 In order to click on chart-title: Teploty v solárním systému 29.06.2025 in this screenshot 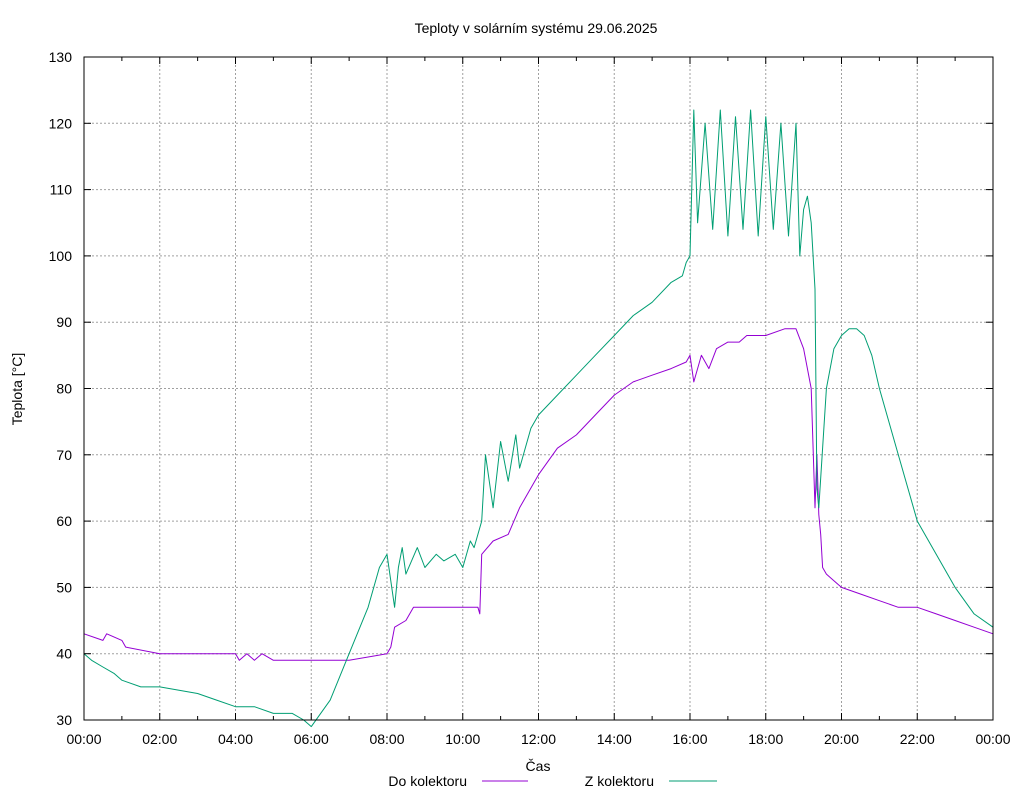, I will do `click(536, 28)`.